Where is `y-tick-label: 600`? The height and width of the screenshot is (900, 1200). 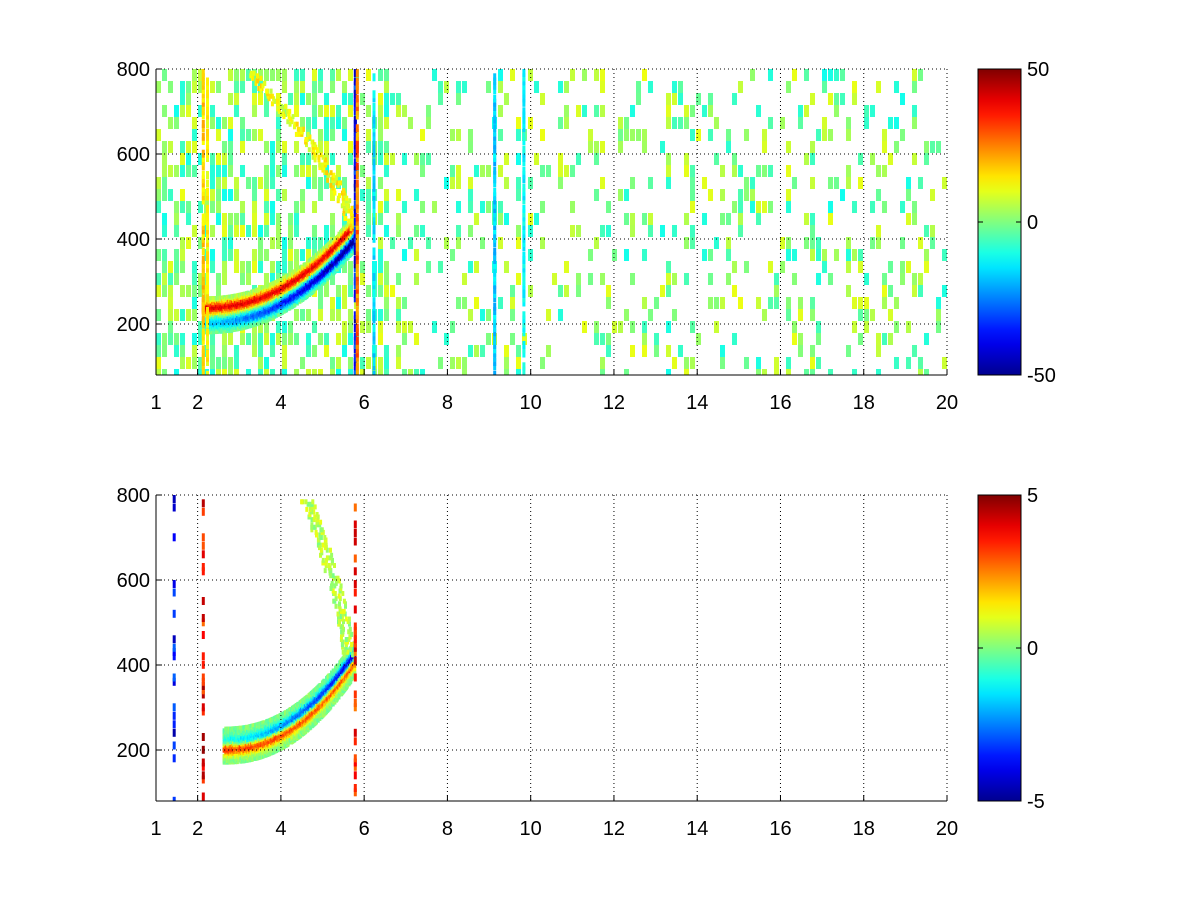
y-tick-label: 600 is located at coordinates (133, 155).